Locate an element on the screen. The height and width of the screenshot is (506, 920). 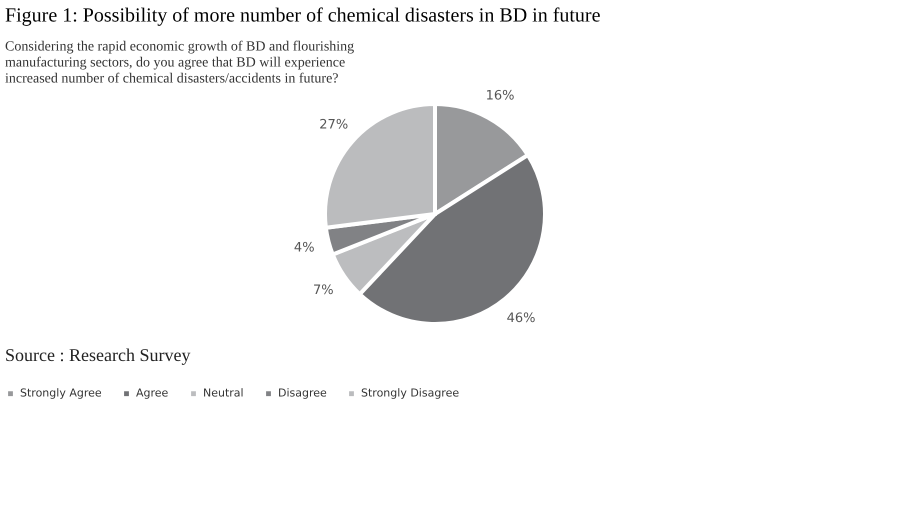
data-label: 16% is located at coordinates (500, 96).